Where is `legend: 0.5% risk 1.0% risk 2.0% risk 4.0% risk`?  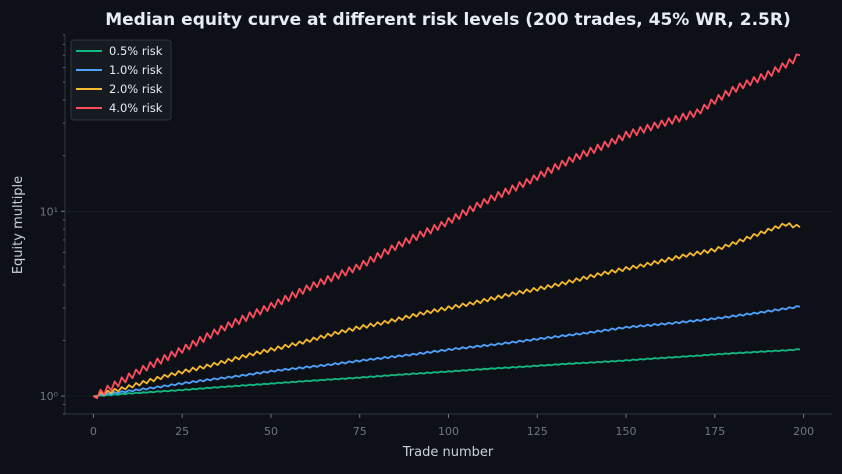
legend: 0.5% risk 1.0% risk 2.0% risk 4.0% risk is located at coordinates (121, 80).